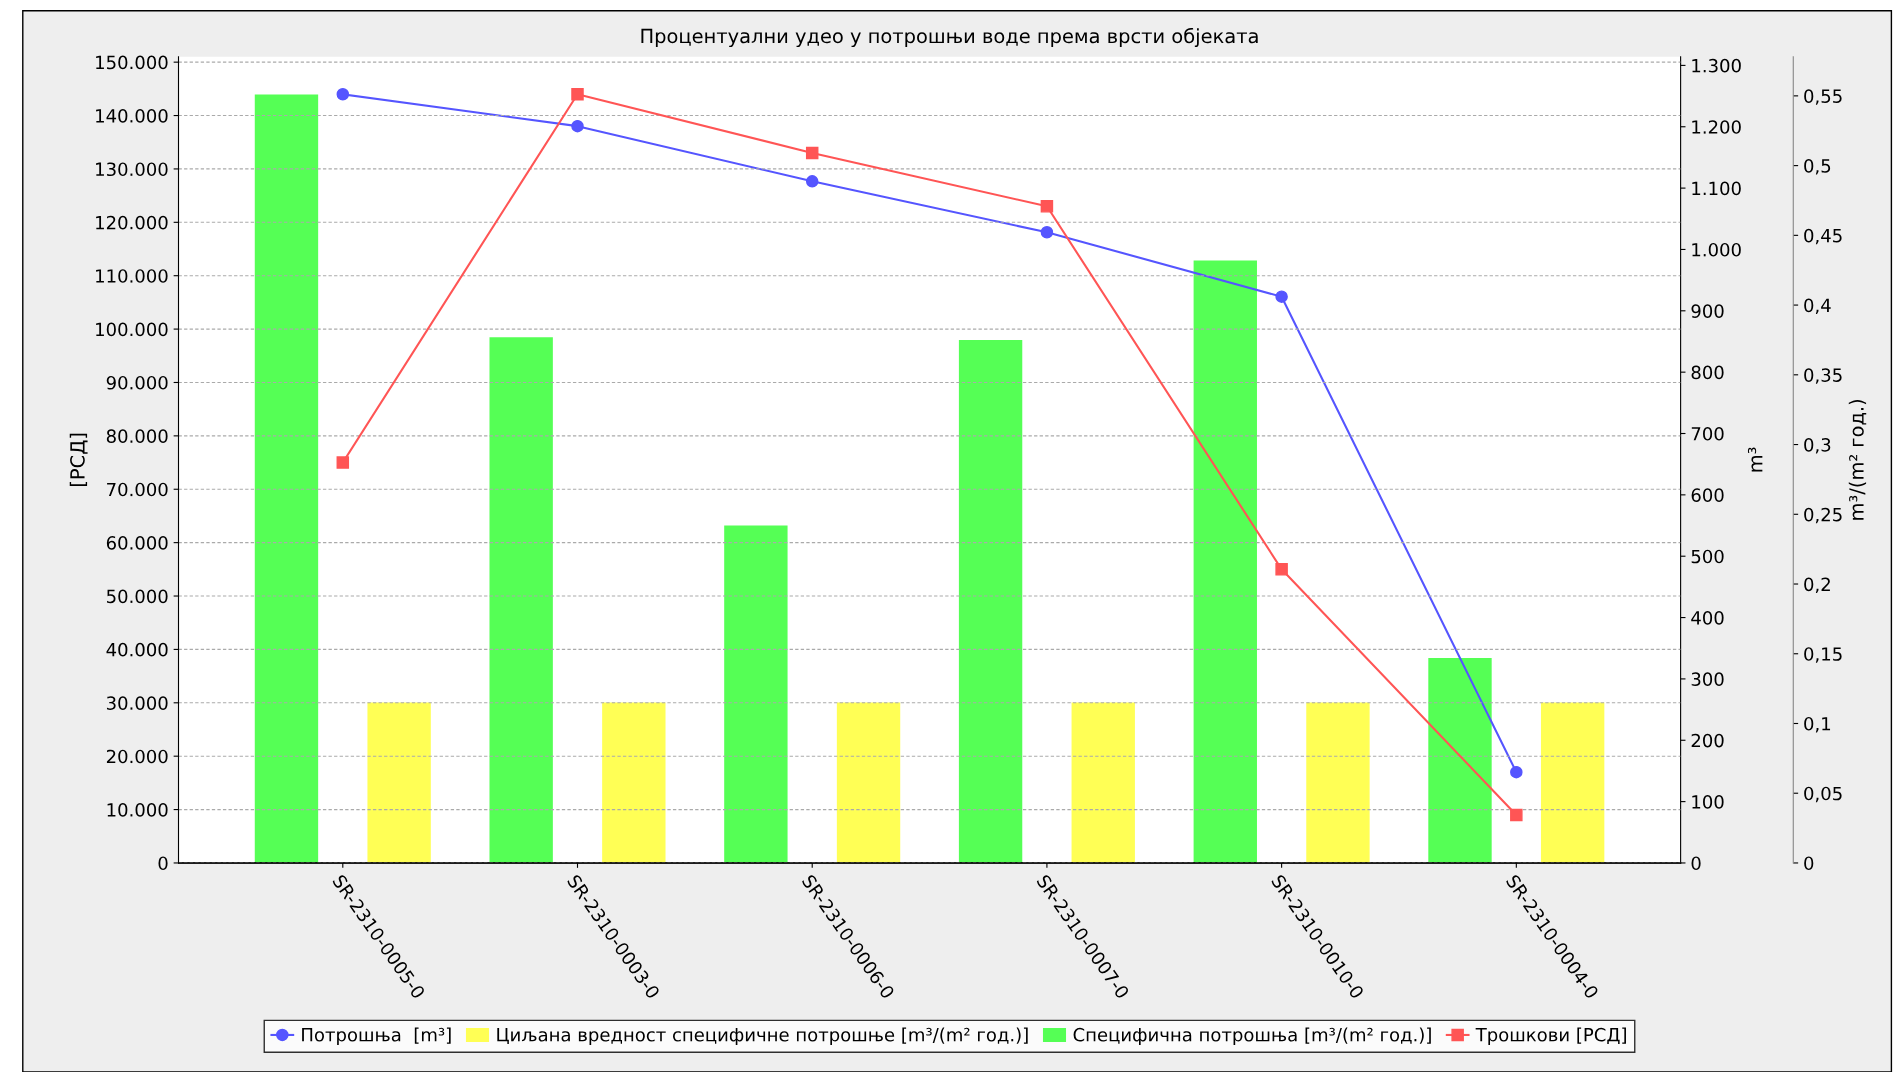 The height and width of the screenshot is (1072, 1899). I want to click on y2-tick-label: 1.100, so click(1716, 188).